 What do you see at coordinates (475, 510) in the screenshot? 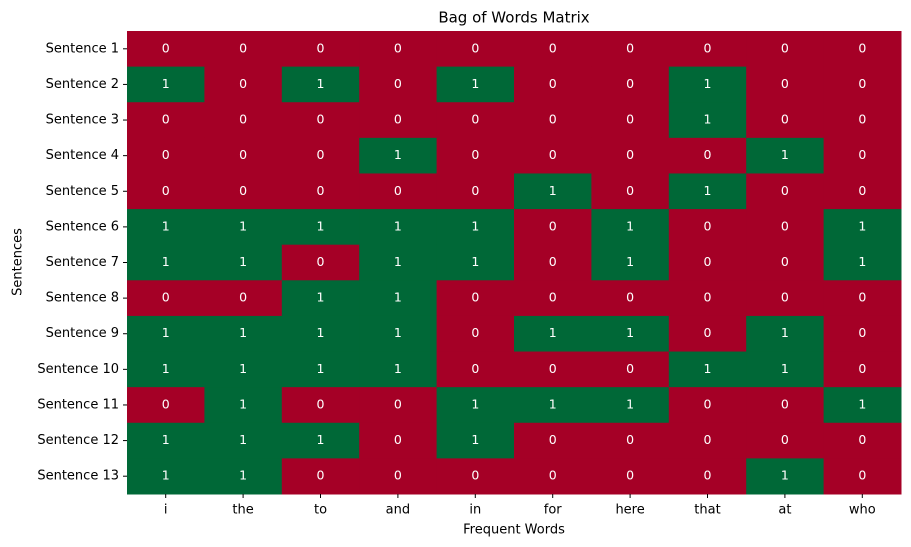
I see `x-tick-label: in` at bounding box center [475, 510].